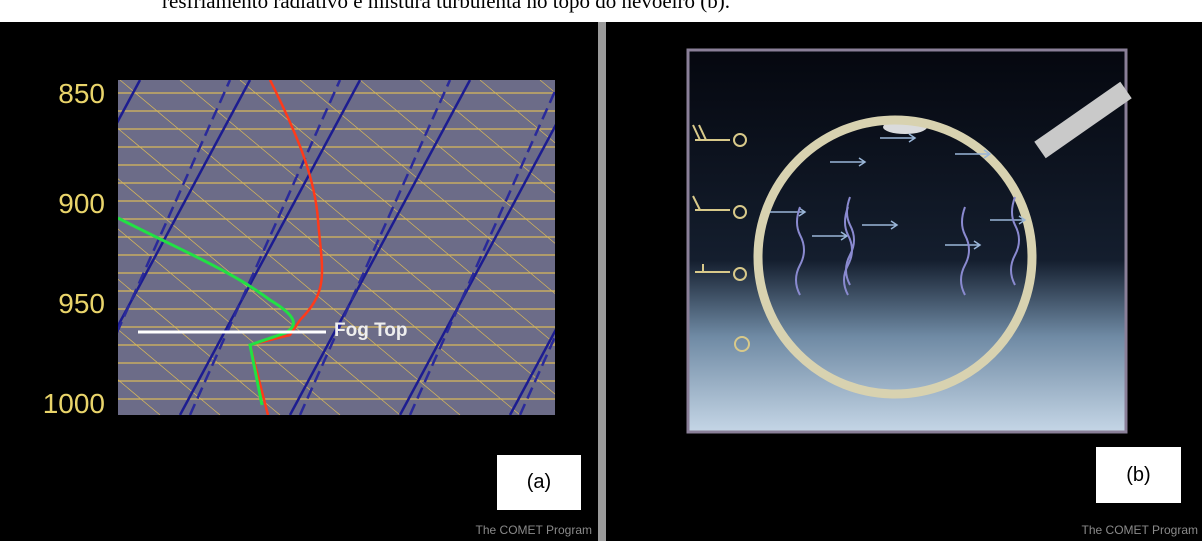  I want to click on handle, so click(1083, 120).